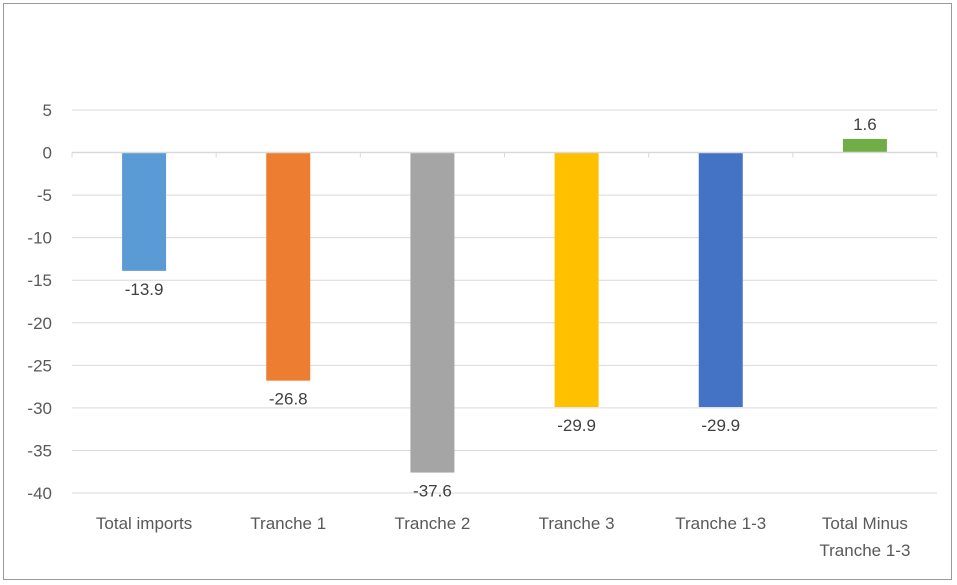 This screenshot has height=585, width=957. I want to click on y-axis-tick-labels: 5 0 -5 -10 -15 -20 -25 -30 -35 -40, so click(39, 302).